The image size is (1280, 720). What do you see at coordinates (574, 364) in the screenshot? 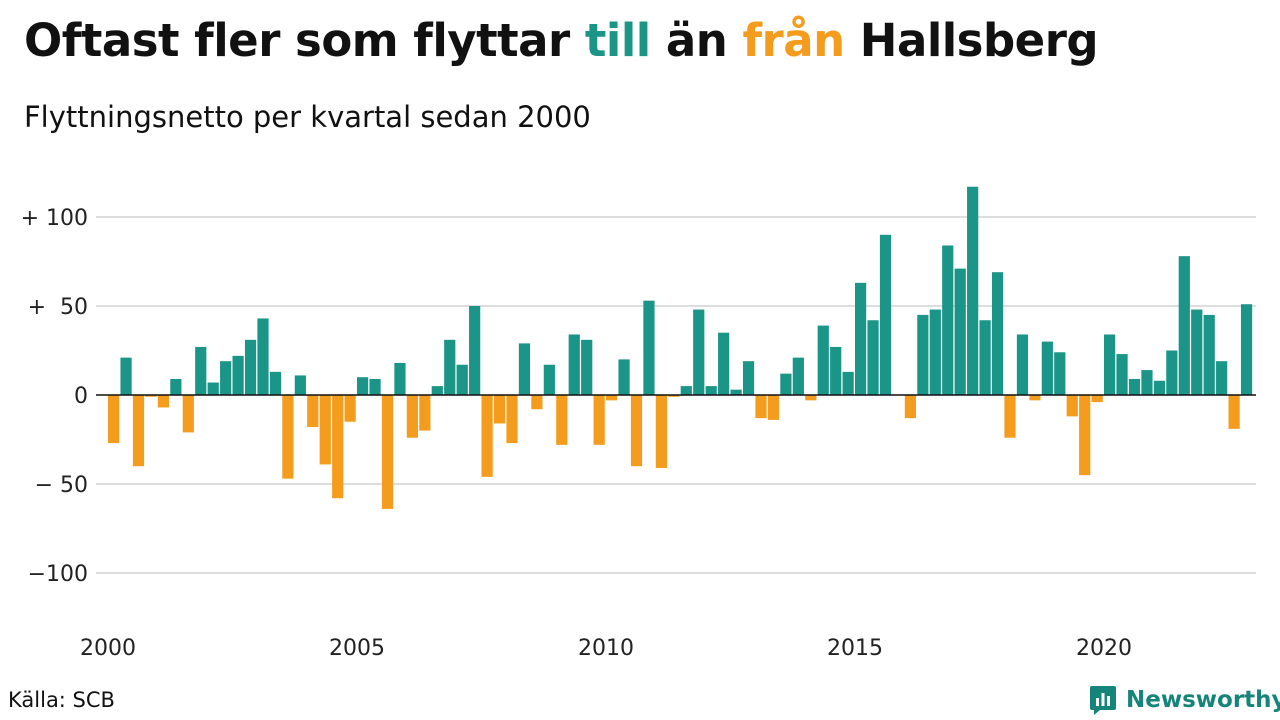
I see `bar-q38` at bounding box center [574, 364].